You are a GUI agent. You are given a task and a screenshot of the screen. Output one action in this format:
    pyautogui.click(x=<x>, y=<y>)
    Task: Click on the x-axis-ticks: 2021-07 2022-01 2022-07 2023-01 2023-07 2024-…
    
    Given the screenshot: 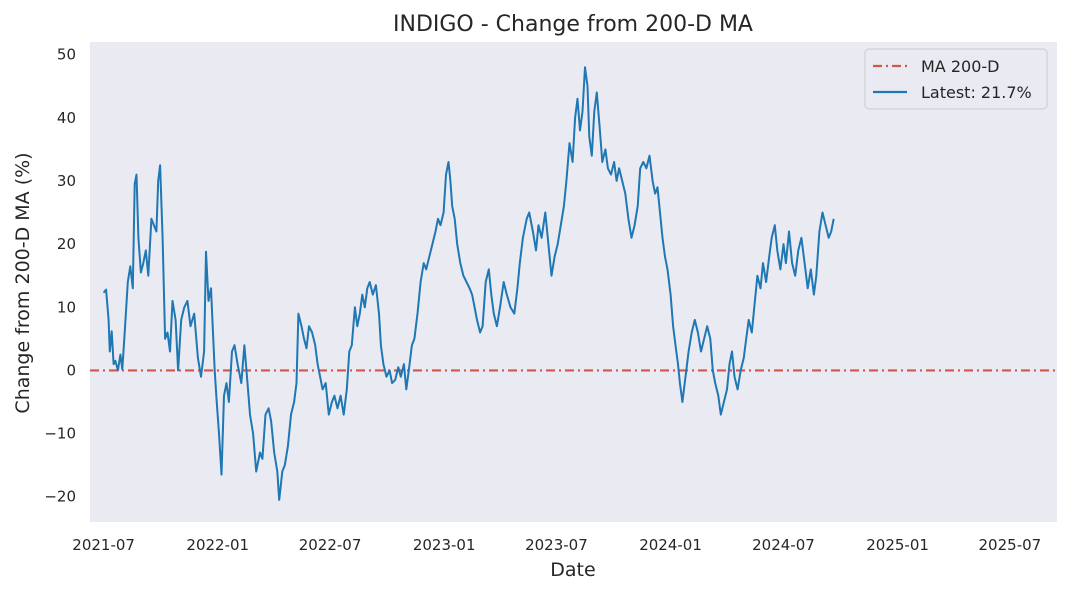 What is the action you would take?
    pyautogui.click(x=556, y=545)
    